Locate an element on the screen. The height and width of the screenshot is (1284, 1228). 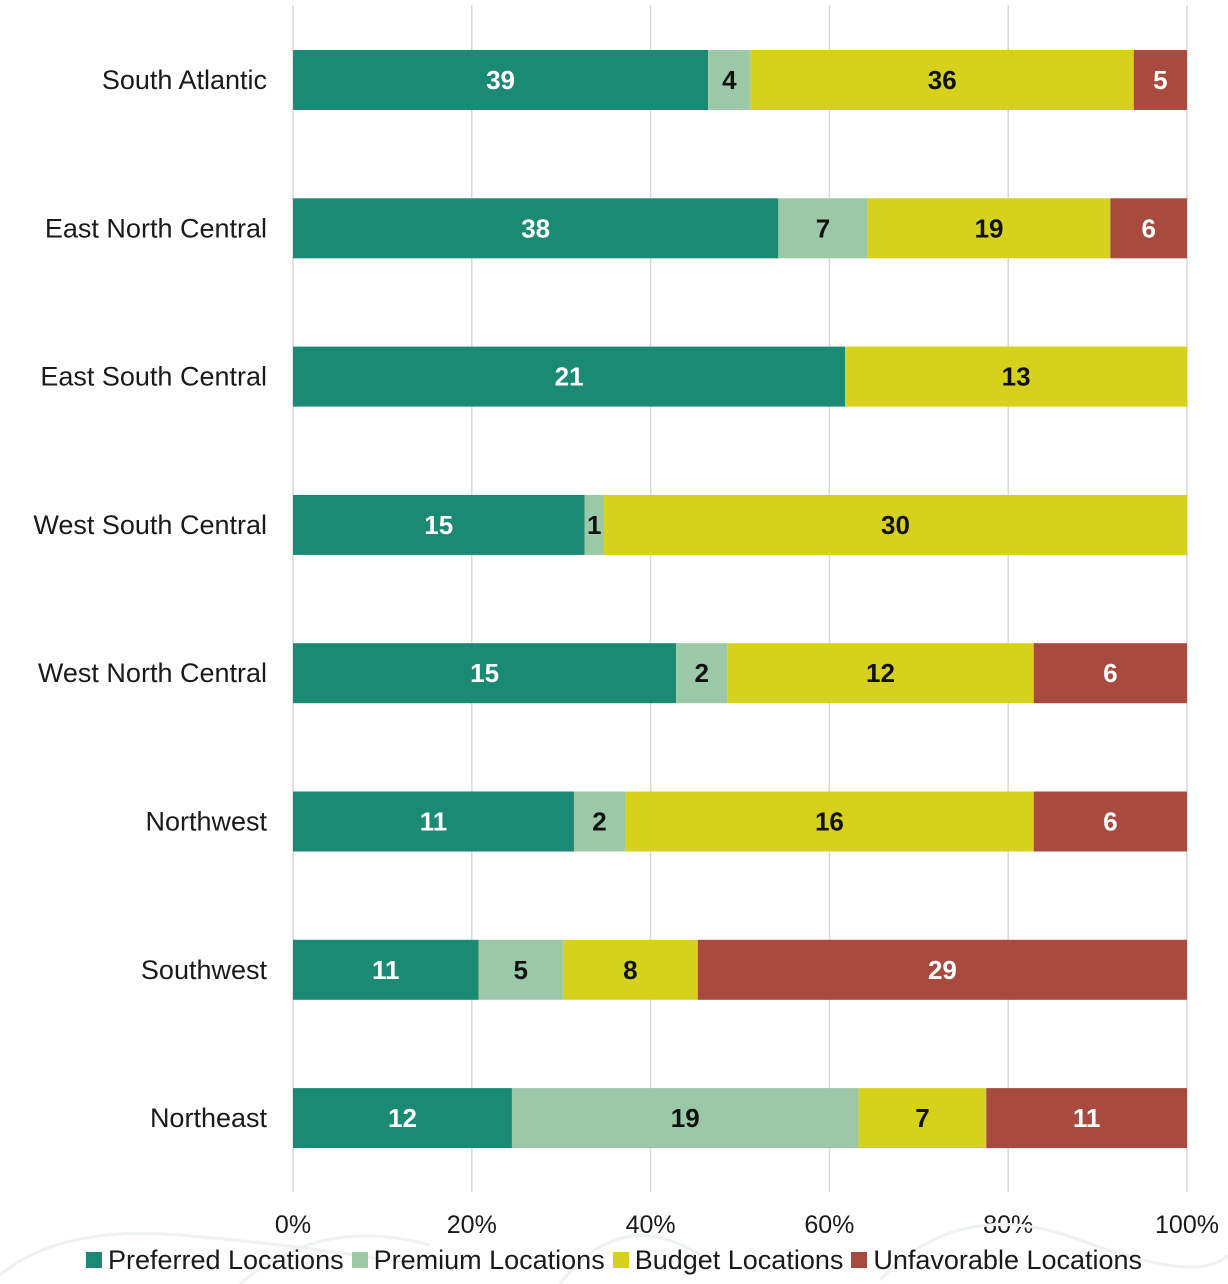
category-label: Northwest is located at coordinates (206, 822).